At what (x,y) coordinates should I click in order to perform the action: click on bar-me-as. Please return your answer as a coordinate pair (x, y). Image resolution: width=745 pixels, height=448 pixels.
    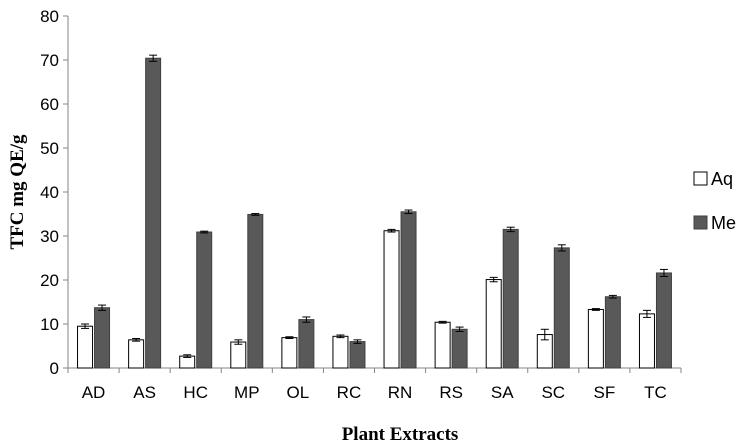
    Looking at the image, I should click on (153, 213).